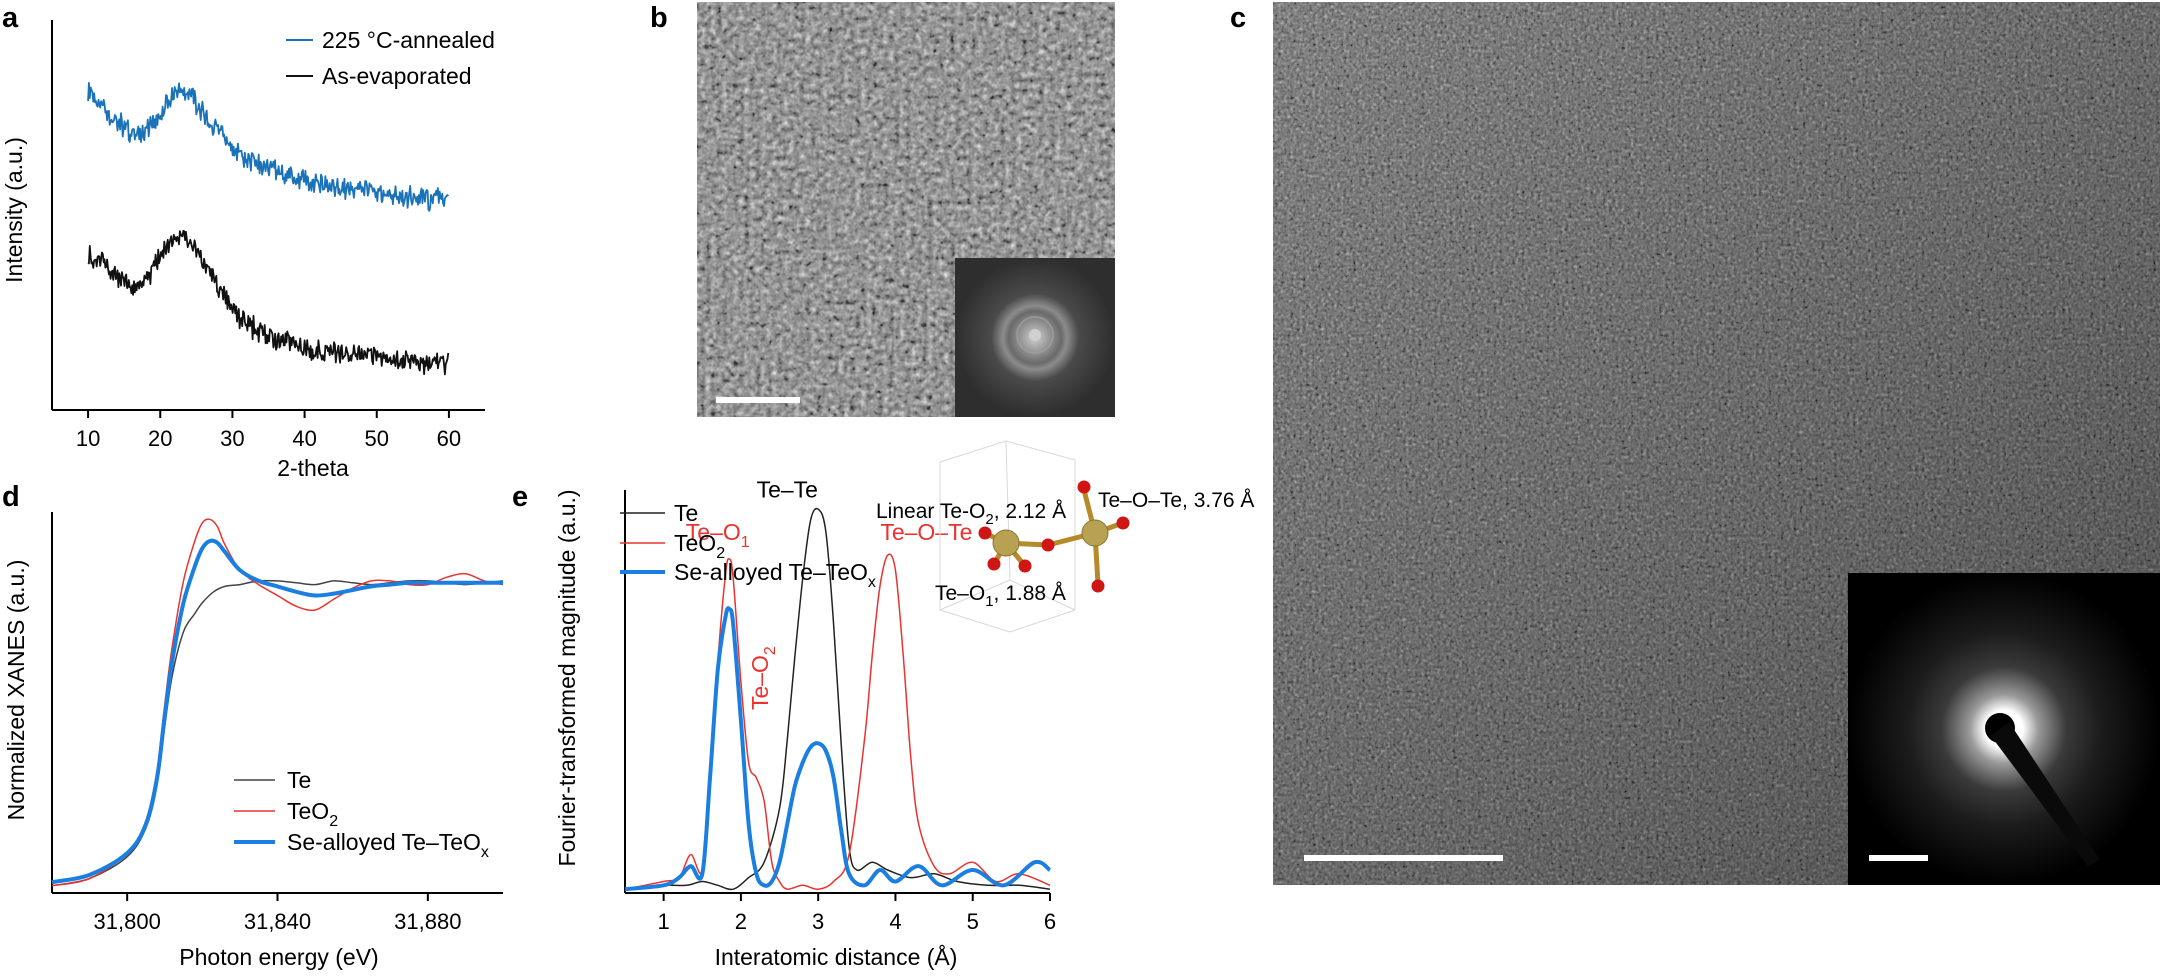  I want to click on chart-d-ticks: 31,800 31,840 31,880, so click(277, 913).